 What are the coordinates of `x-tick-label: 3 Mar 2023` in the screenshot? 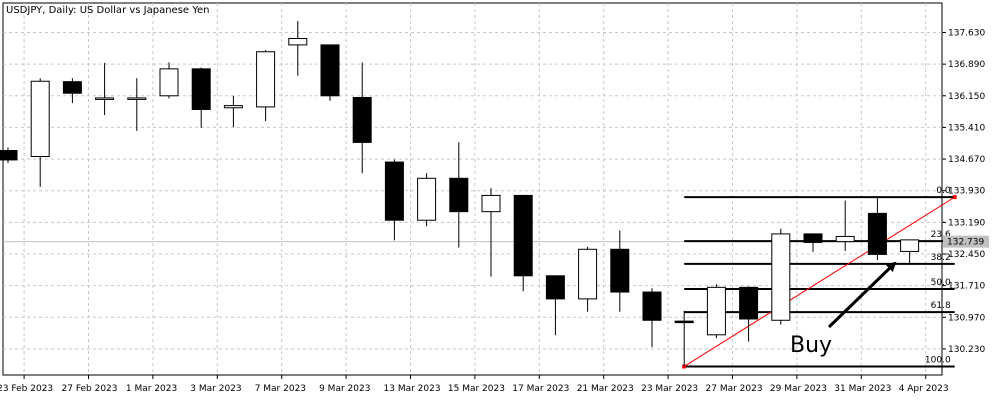 It's located at (215, 389).